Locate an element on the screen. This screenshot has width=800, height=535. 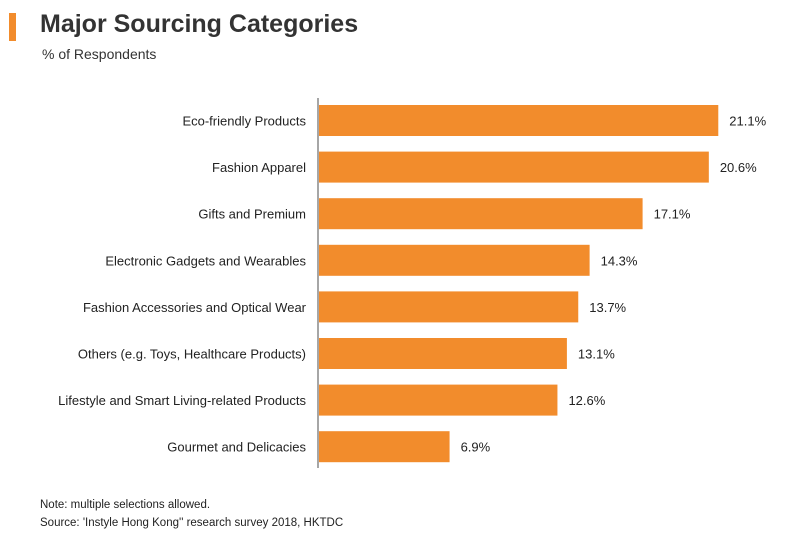
category-label: Others (e.g. Toys, Healthcare Products) is located at coordinates (192, 354).